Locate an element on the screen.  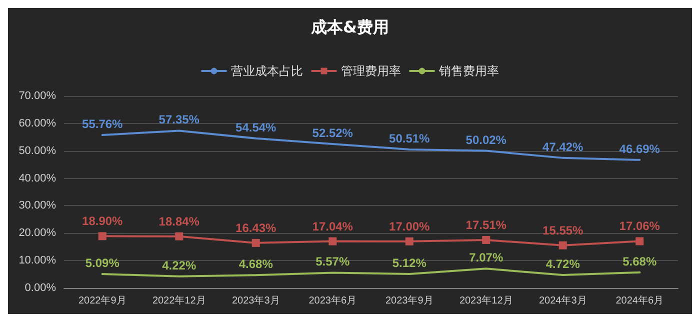
y-tick-label: 0.00% is located at coordinates (40, 288).